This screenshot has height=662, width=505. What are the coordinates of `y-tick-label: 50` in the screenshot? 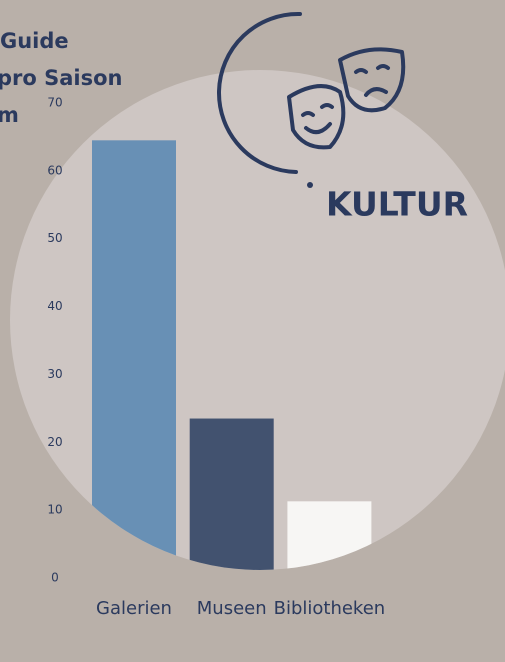 It's located at (54, 238).